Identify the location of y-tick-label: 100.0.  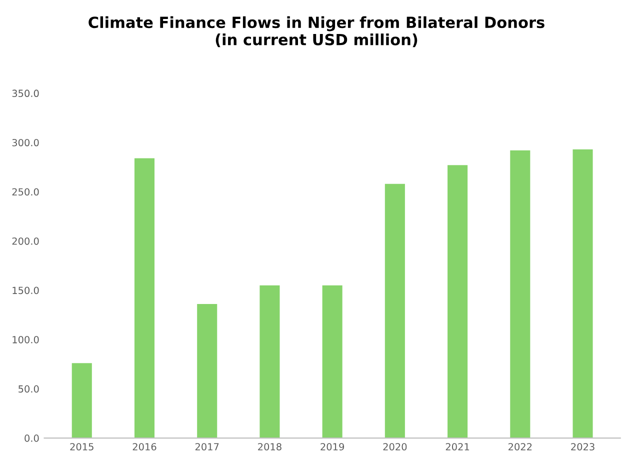
(25, 340).